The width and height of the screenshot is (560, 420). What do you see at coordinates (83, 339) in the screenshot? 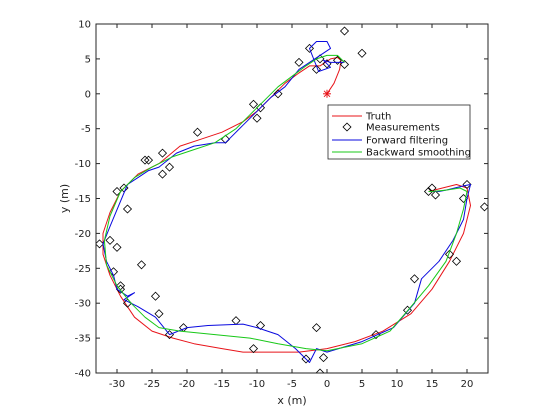
I see `y-tick-label: -35` at bounding box center [83, 339].